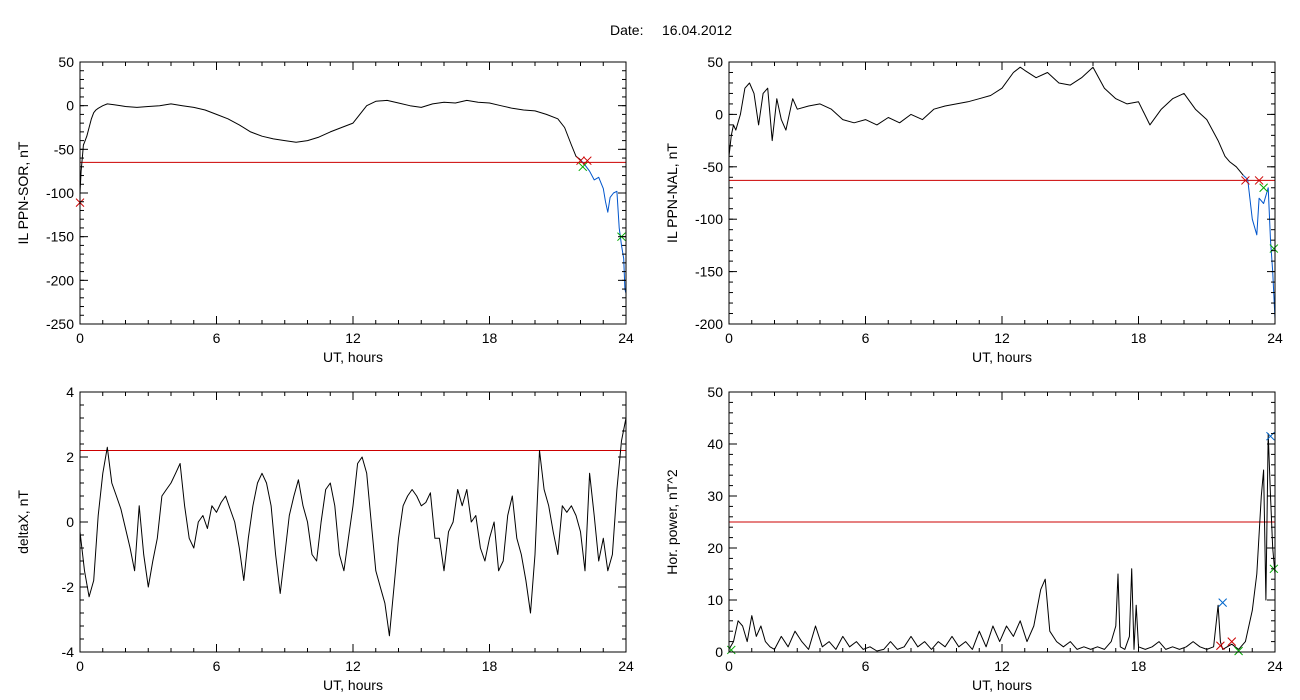  Describe the element at coordinates (68, 587) in the screenshot. I see `y-tick-label: -2` at that location.